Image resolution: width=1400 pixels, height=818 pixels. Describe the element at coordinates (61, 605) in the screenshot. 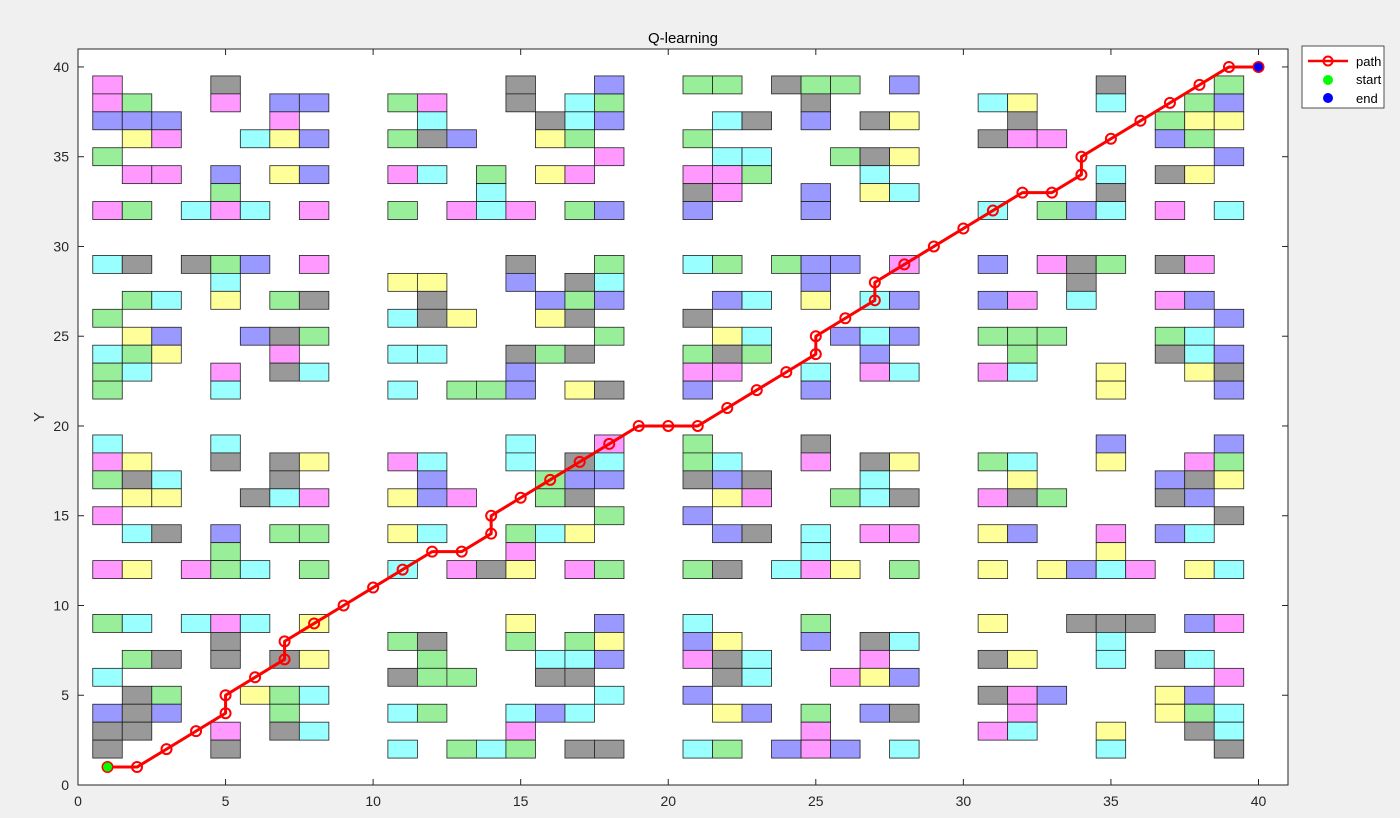

I see `y-tick-label: 10` at that location.